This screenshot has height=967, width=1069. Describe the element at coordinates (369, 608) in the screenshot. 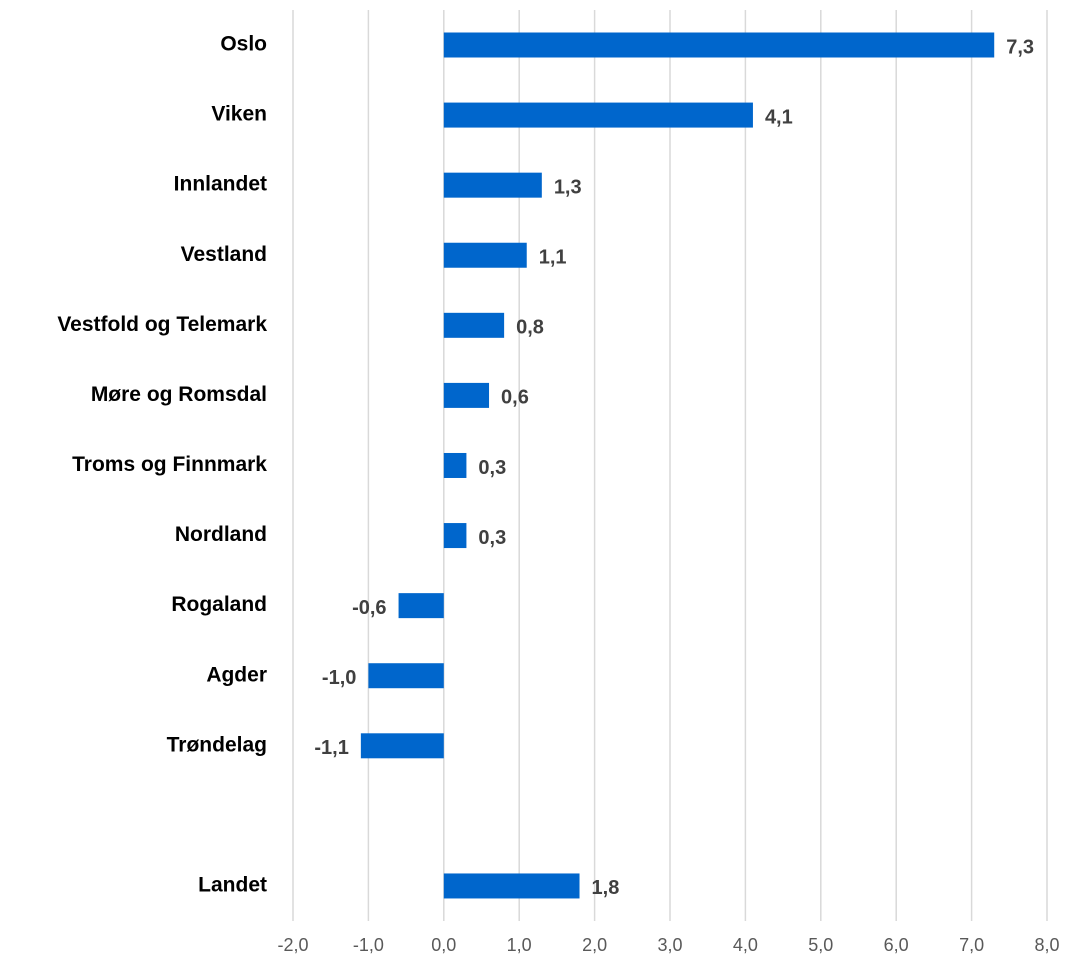

I see `data-label: -0,6` at that location.